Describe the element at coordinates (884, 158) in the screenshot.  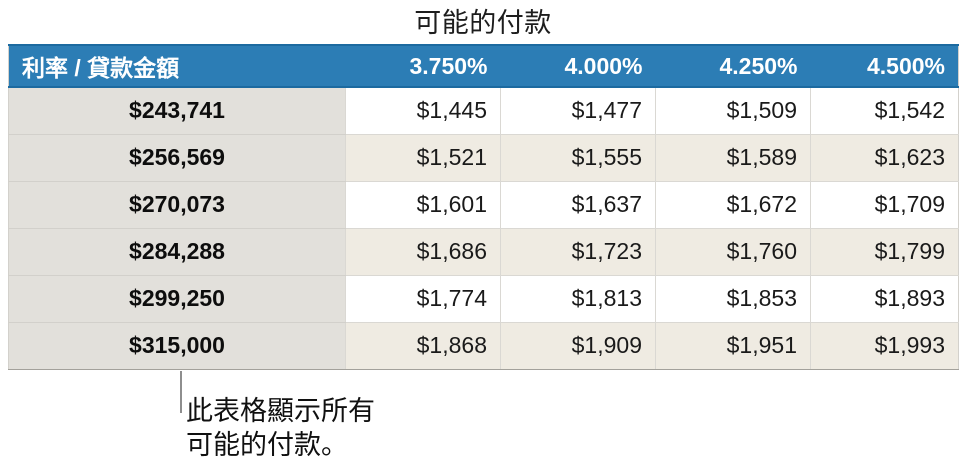
I see `payment-cell: $1,623` at that location.